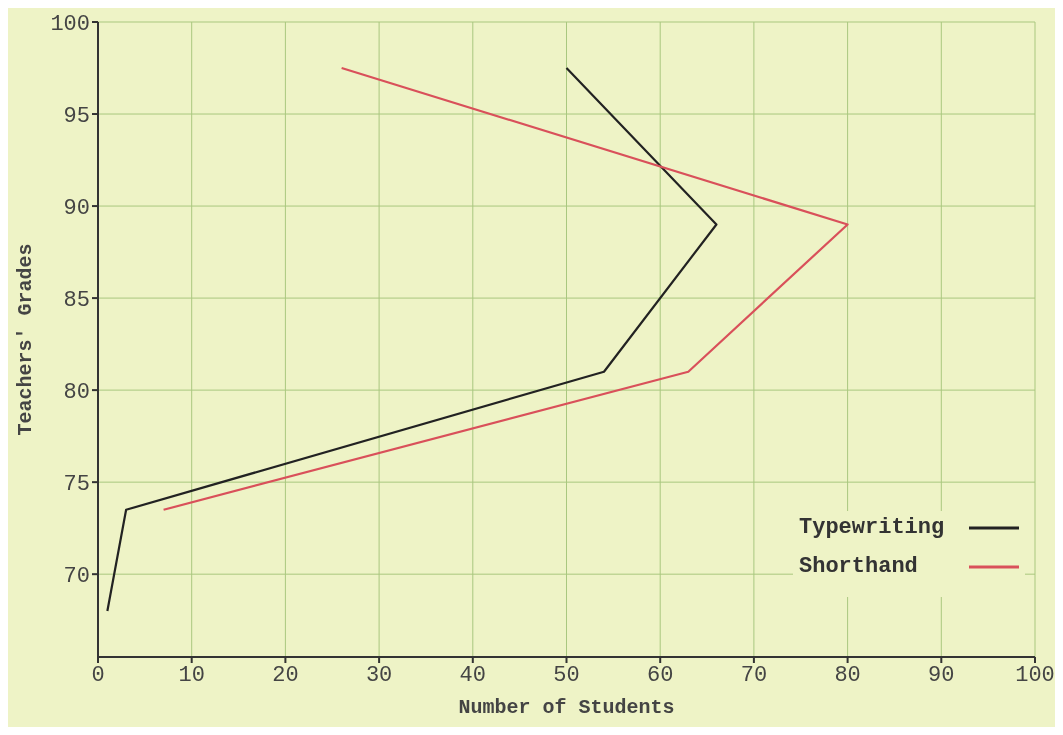 The width and height of the screenshot is (1063, 735). I want to click on y-tick-label: 80, so click(76, 392).